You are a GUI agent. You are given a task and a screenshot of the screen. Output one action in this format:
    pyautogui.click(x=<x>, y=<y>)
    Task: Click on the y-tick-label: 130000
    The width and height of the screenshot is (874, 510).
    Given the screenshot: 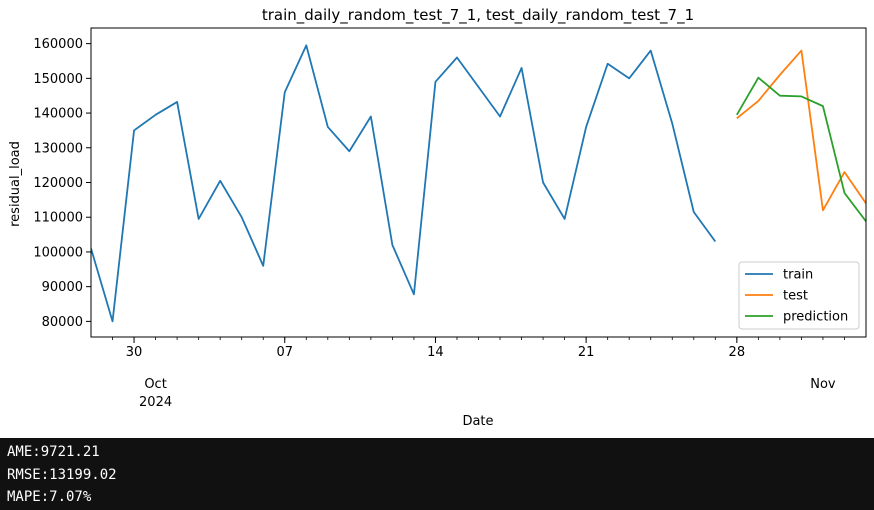 What is the action you would take?
    pyautogui.click(x=58, y=148)
    